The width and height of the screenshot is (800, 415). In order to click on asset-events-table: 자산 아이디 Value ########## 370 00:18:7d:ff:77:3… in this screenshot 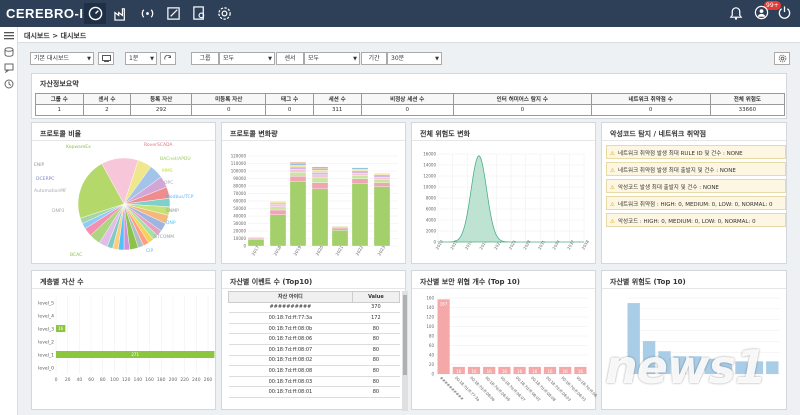, I will do `click(314, 344)`.